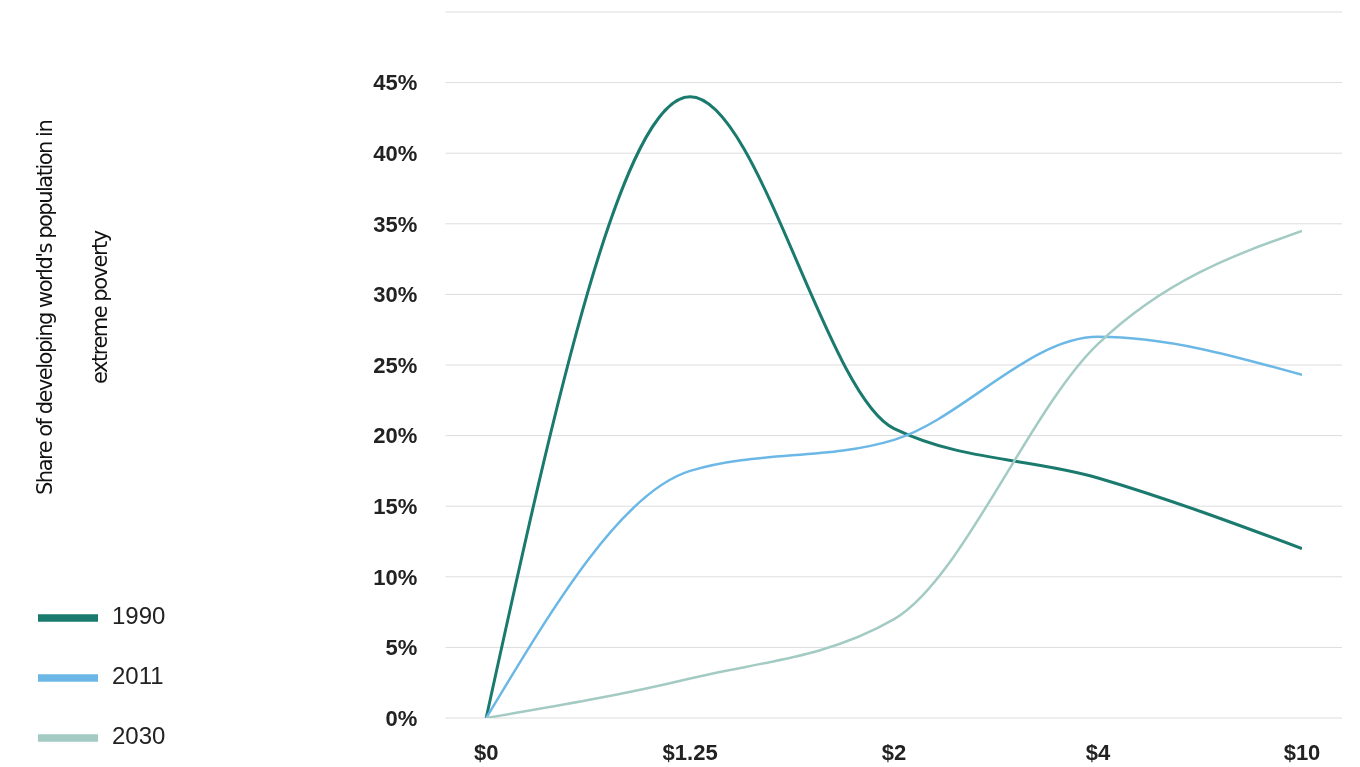 The width and height of the screenshot is (1360, 767). Describe the element at coordinates (395, 224) in the screenshot. I see `y-tick-label: 35%` at that location.